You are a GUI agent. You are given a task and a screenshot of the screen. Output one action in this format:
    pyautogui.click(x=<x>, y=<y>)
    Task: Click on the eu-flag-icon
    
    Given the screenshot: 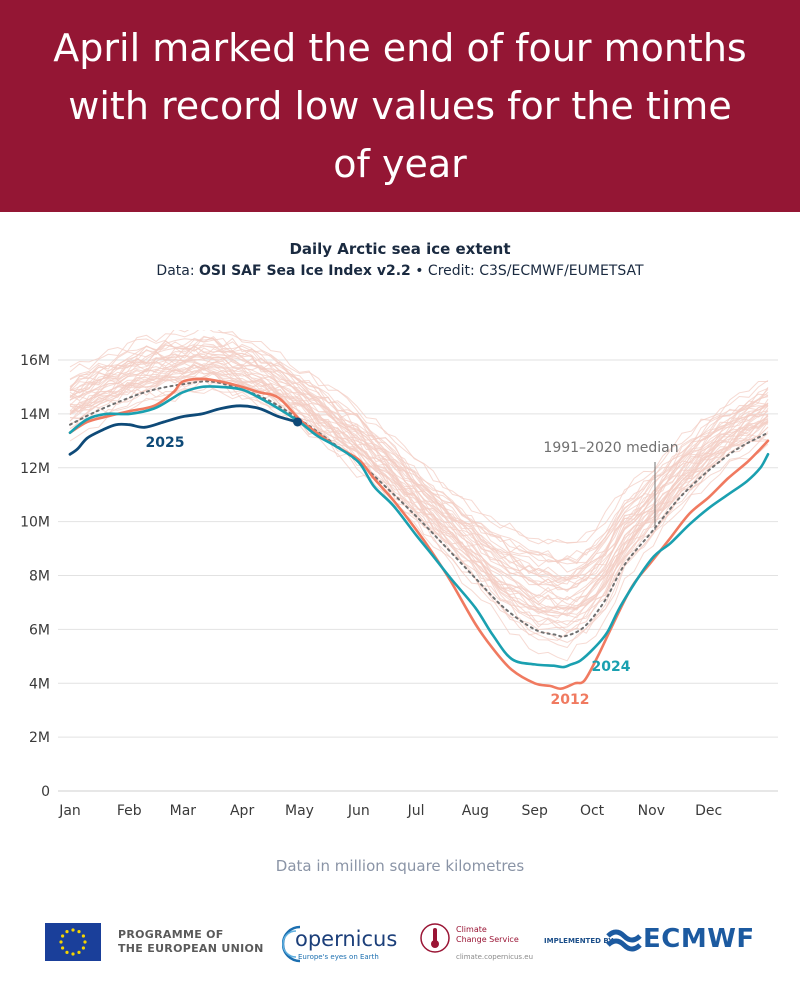 What is the action you would take?
    pyautogui.click(x=73, y=942)
    